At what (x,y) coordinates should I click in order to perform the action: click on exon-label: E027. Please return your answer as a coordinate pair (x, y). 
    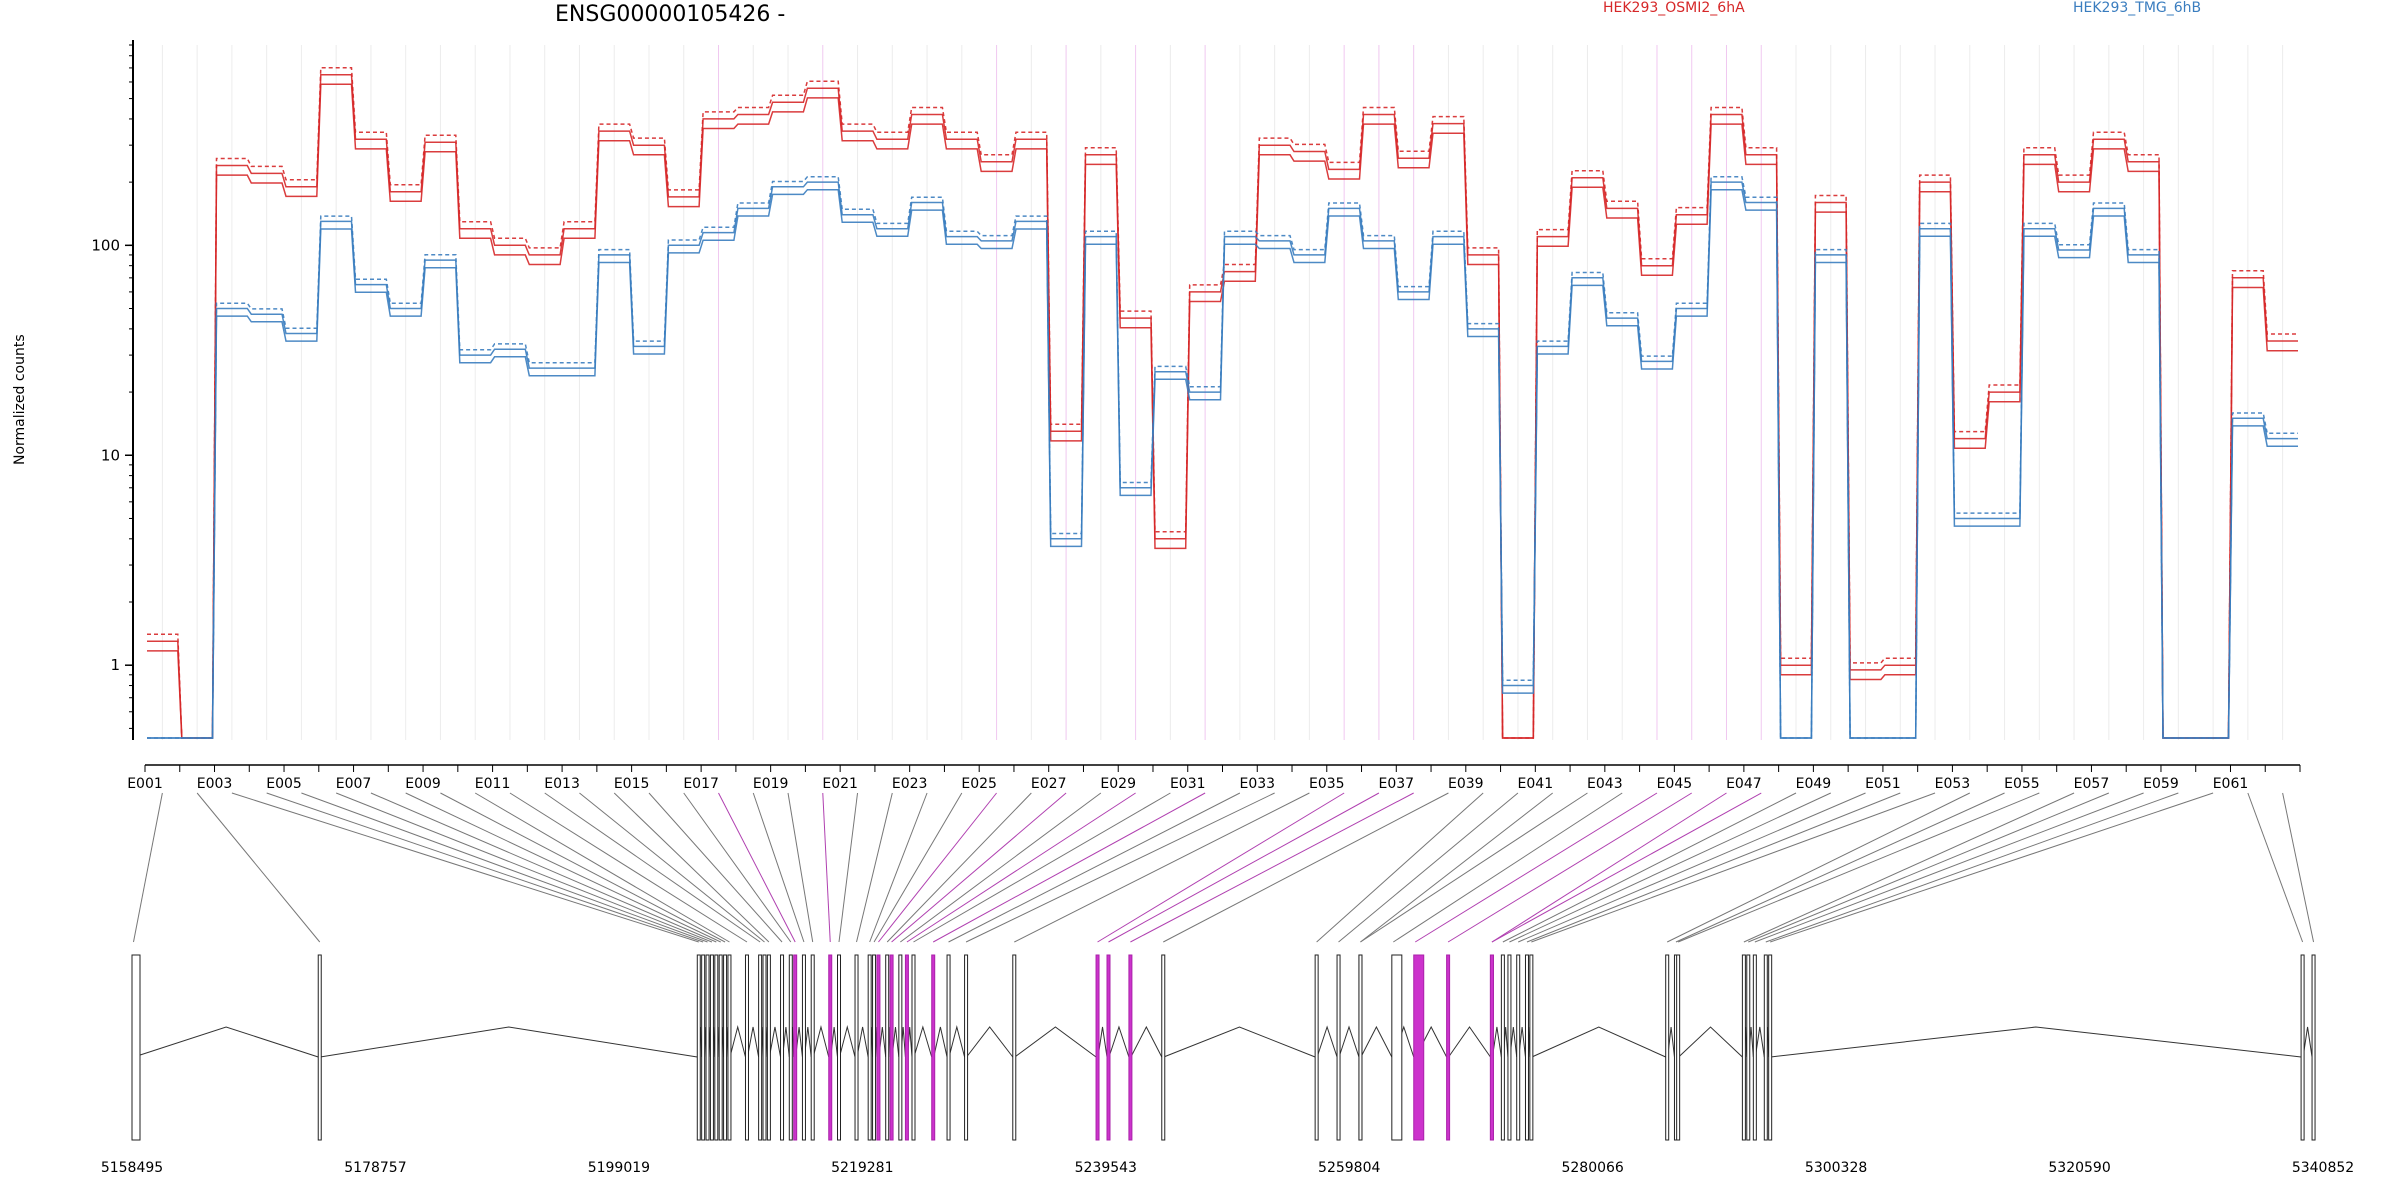
    Looking at the image, I should click on (1049, 784).